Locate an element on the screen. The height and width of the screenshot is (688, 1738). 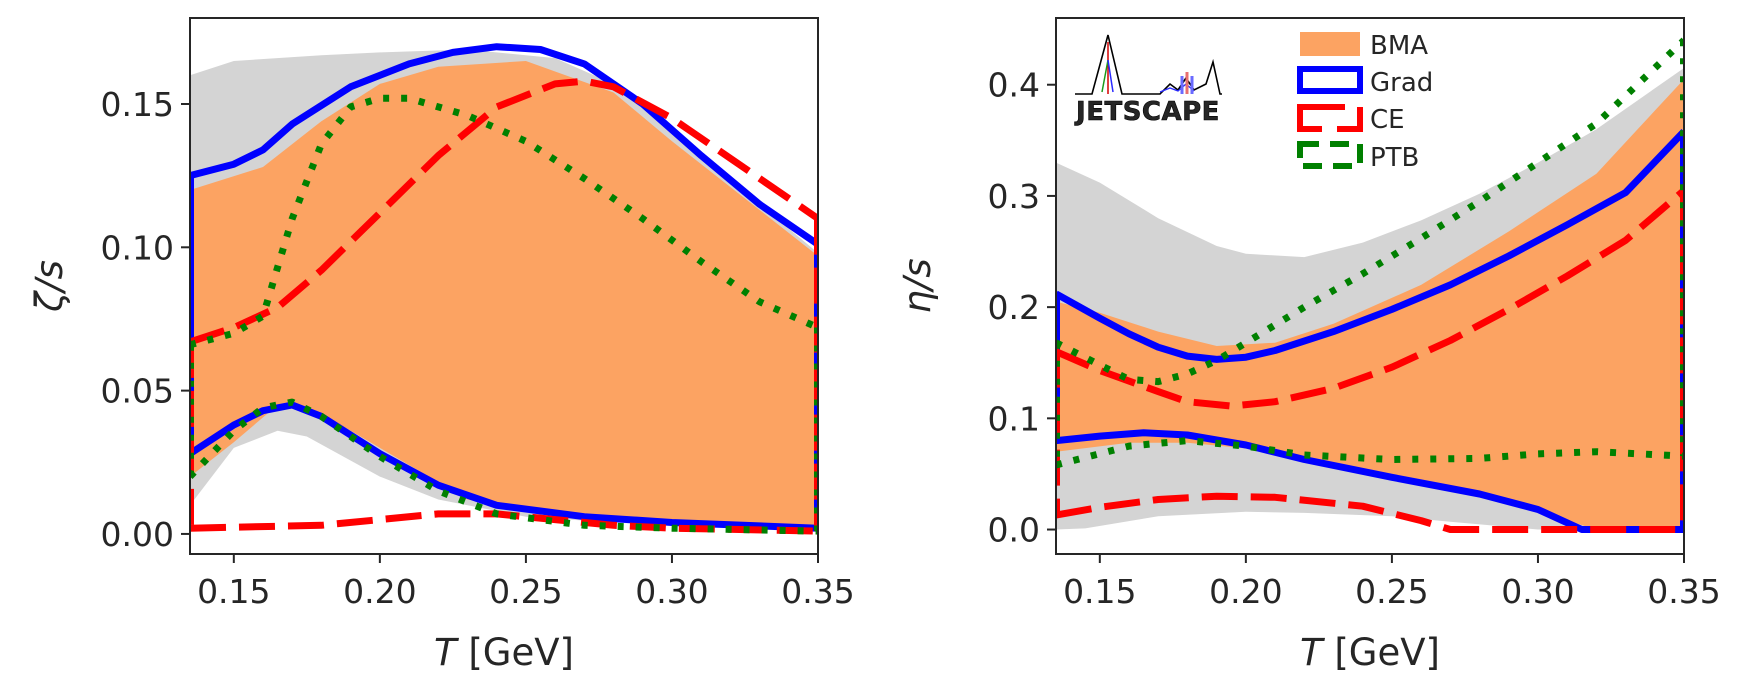
legend-swatch-ptb is located at coordinates (1330, 155).